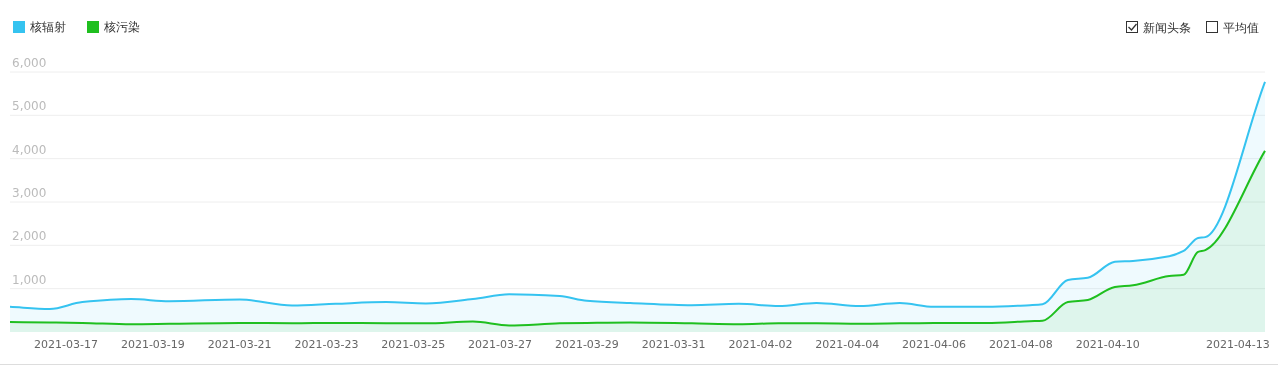 The image size is (1278, 366). Describe the element at coordinates (847, 344) in the screenshot. I see `x-tick-label: 2021-04-04` at that location.